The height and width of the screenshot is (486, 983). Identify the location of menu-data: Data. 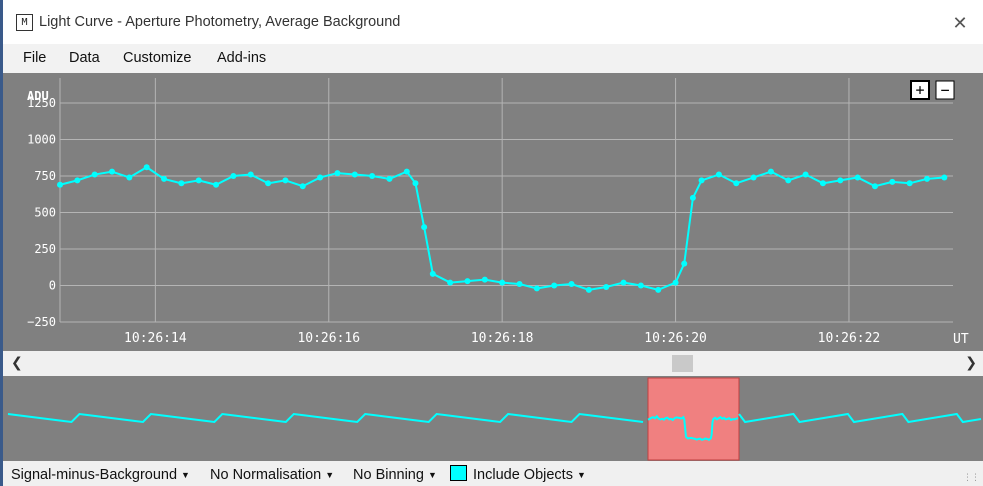
(84, 58).